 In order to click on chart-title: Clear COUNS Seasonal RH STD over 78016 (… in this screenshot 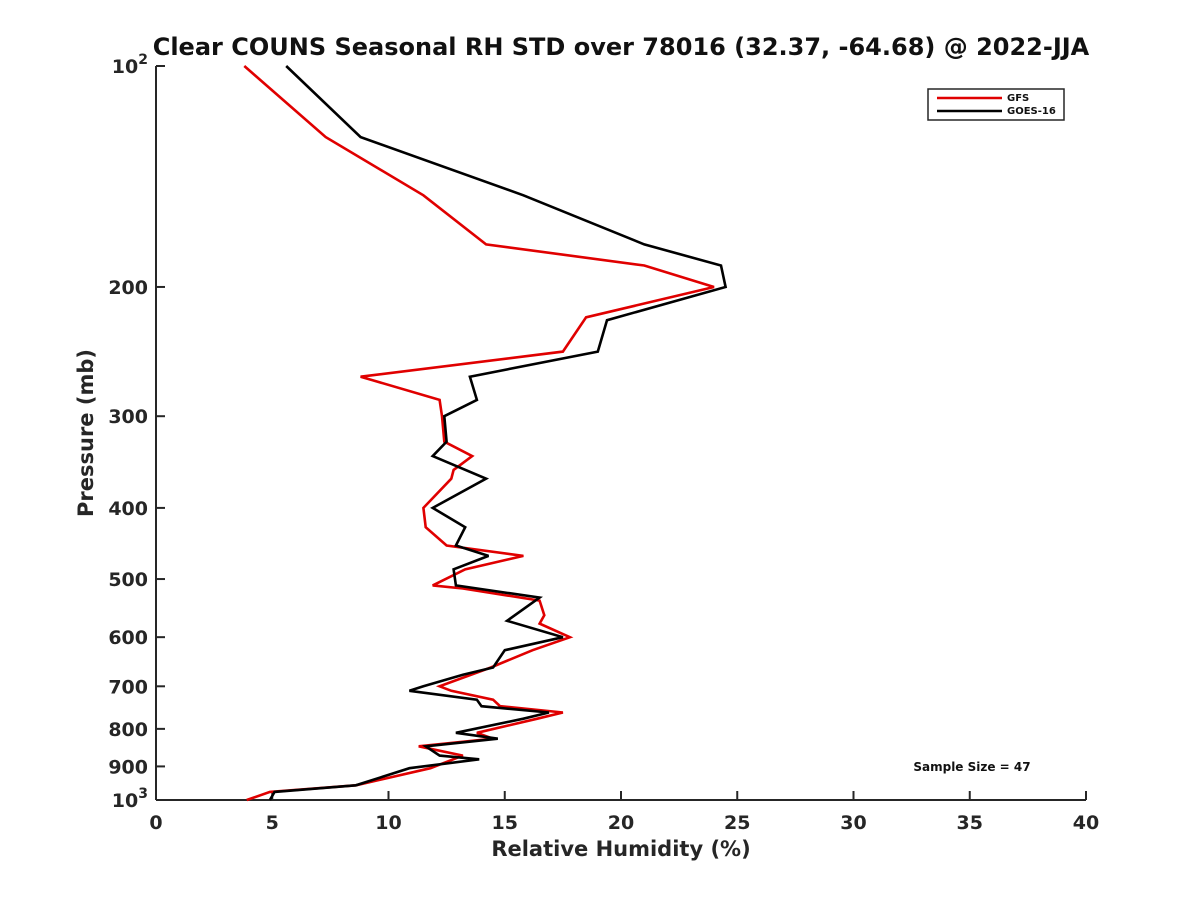, I will do `click(621, 47)`.